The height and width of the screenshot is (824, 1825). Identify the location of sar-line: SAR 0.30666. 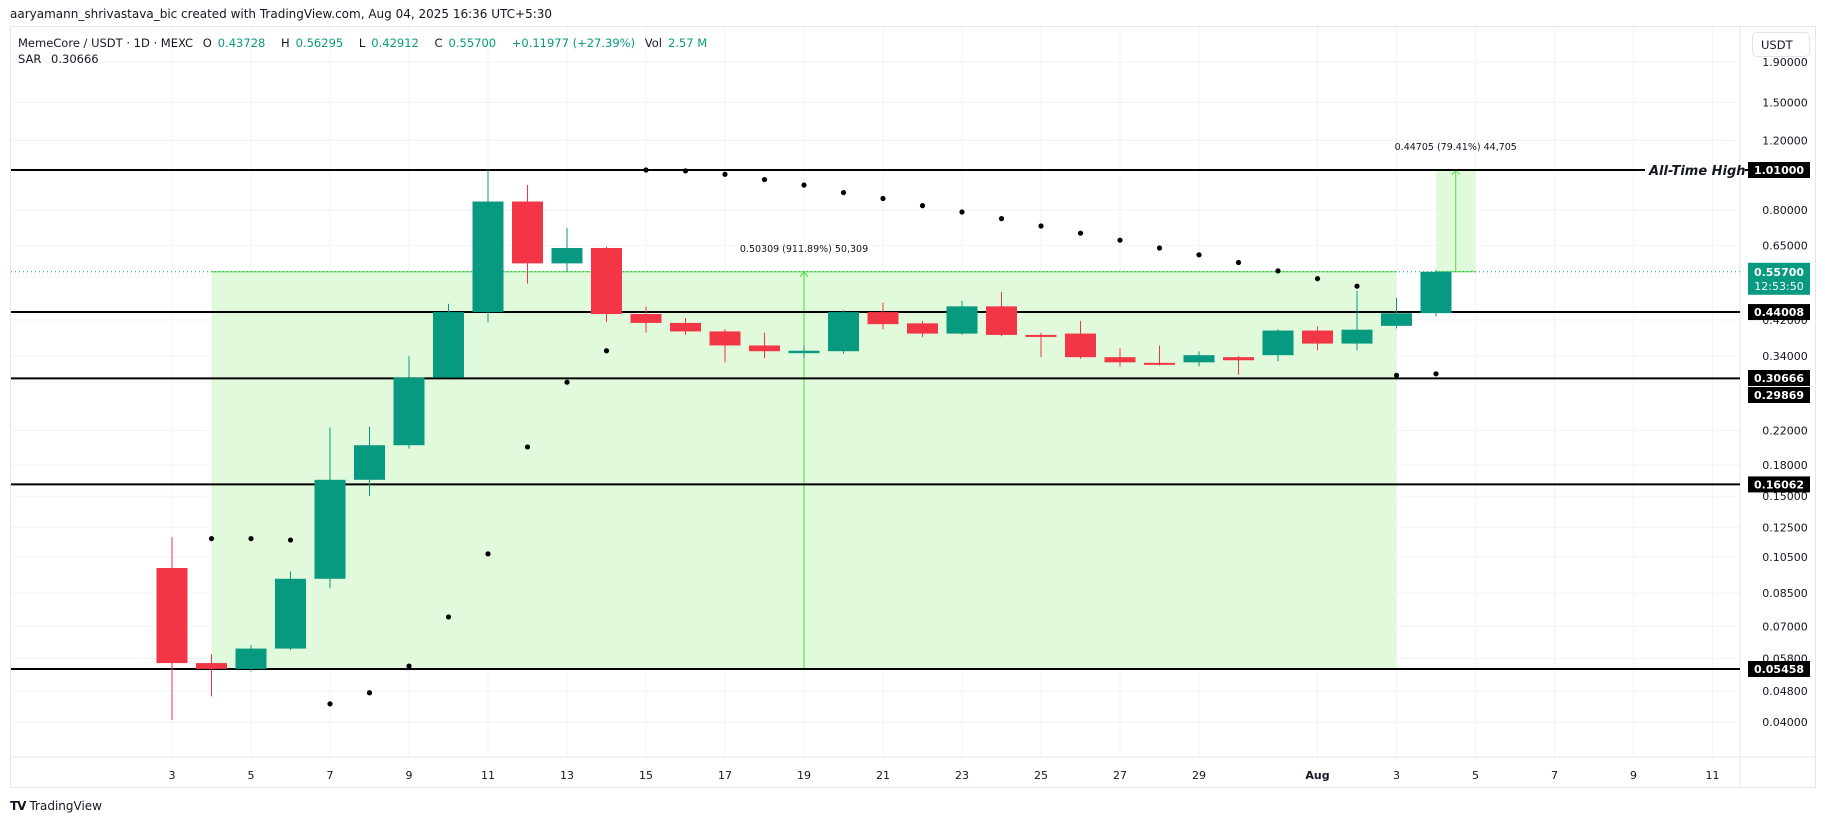
(365, 59).